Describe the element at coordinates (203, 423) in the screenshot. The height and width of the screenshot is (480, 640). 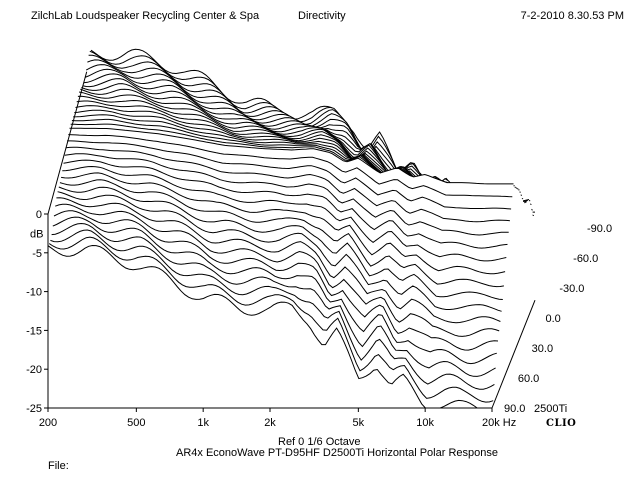
I see `x-tick-label: 1k` at that location.